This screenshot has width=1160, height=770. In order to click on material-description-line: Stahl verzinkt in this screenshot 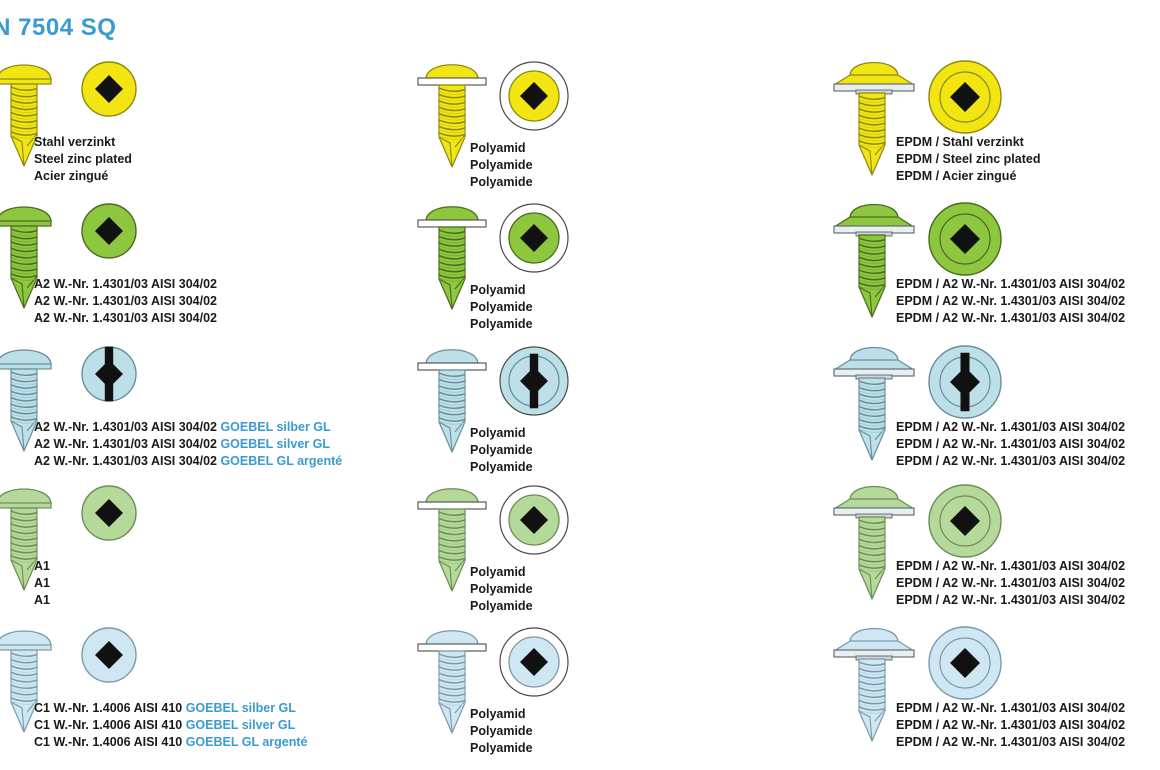, I will do `click(75, 142)`.